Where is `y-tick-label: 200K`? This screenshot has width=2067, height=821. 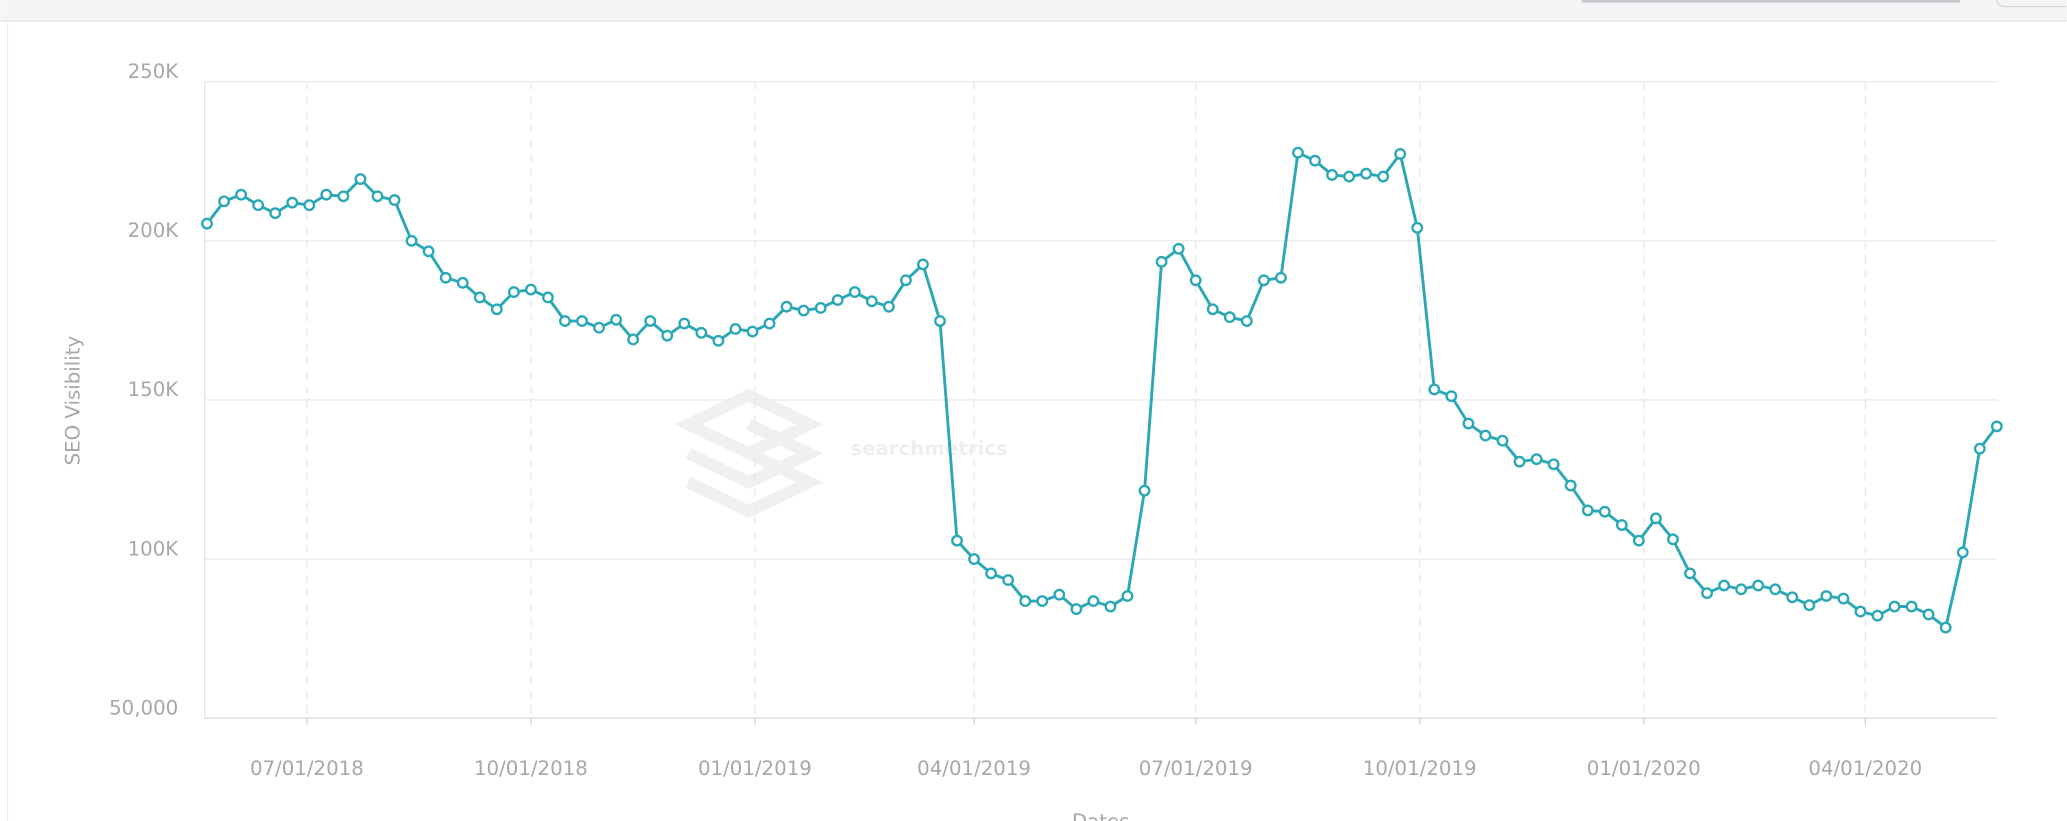
y-tick-label: 200K is located at coordinates (154, 230).